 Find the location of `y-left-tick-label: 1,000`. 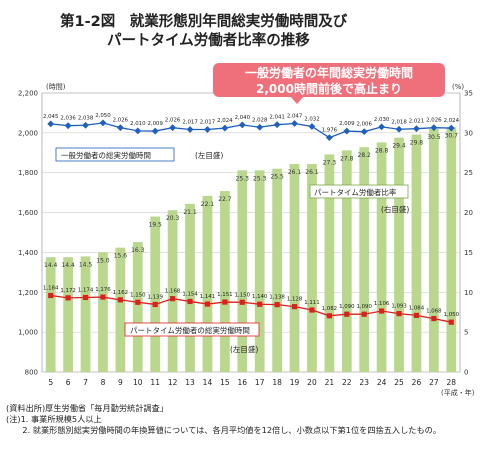

y-left-tick-label: 1,000 is located at coordinates (28, 333).